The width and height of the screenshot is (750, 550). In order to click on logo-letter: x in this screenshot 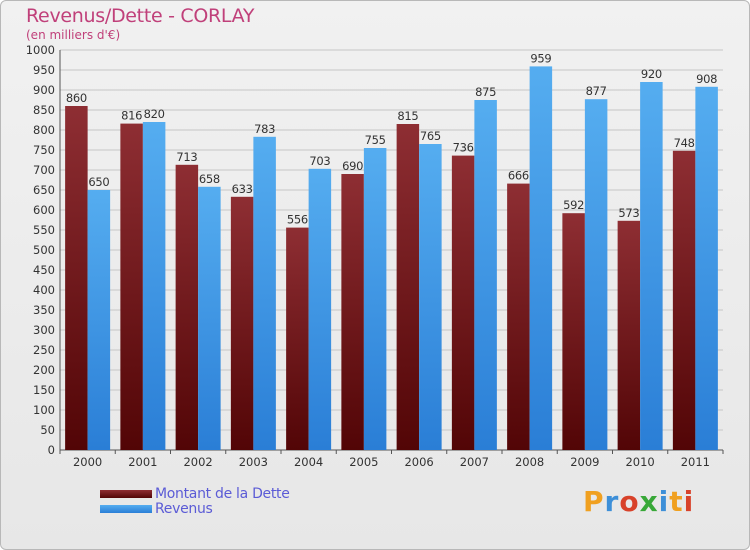, I will do `click(649, 501)`.